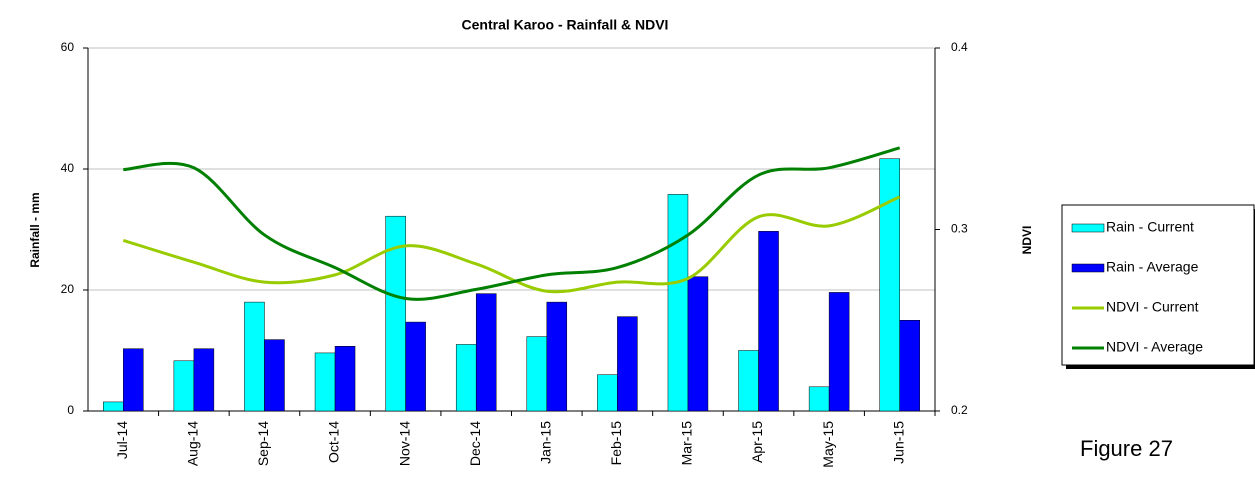 This screenshot has height=491, width=1255. I want to click on y-tick-label: 0, so click(70, 410).